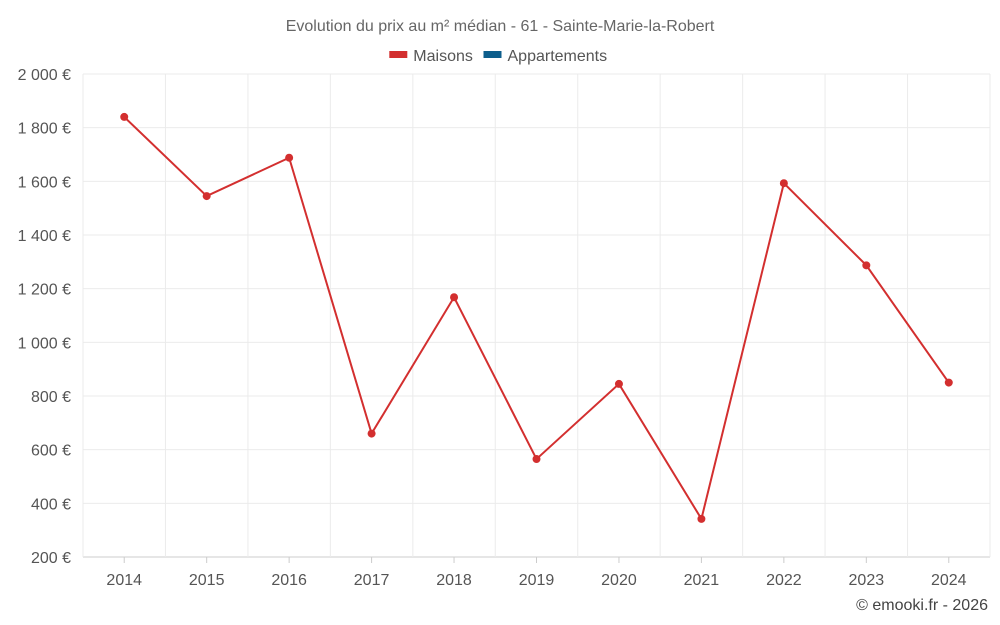 This screenshot has height=625, width=1000. Describe the element at coordinates (784, 580) in the screenshot. I see `x-tick-label: 2022` at that location.